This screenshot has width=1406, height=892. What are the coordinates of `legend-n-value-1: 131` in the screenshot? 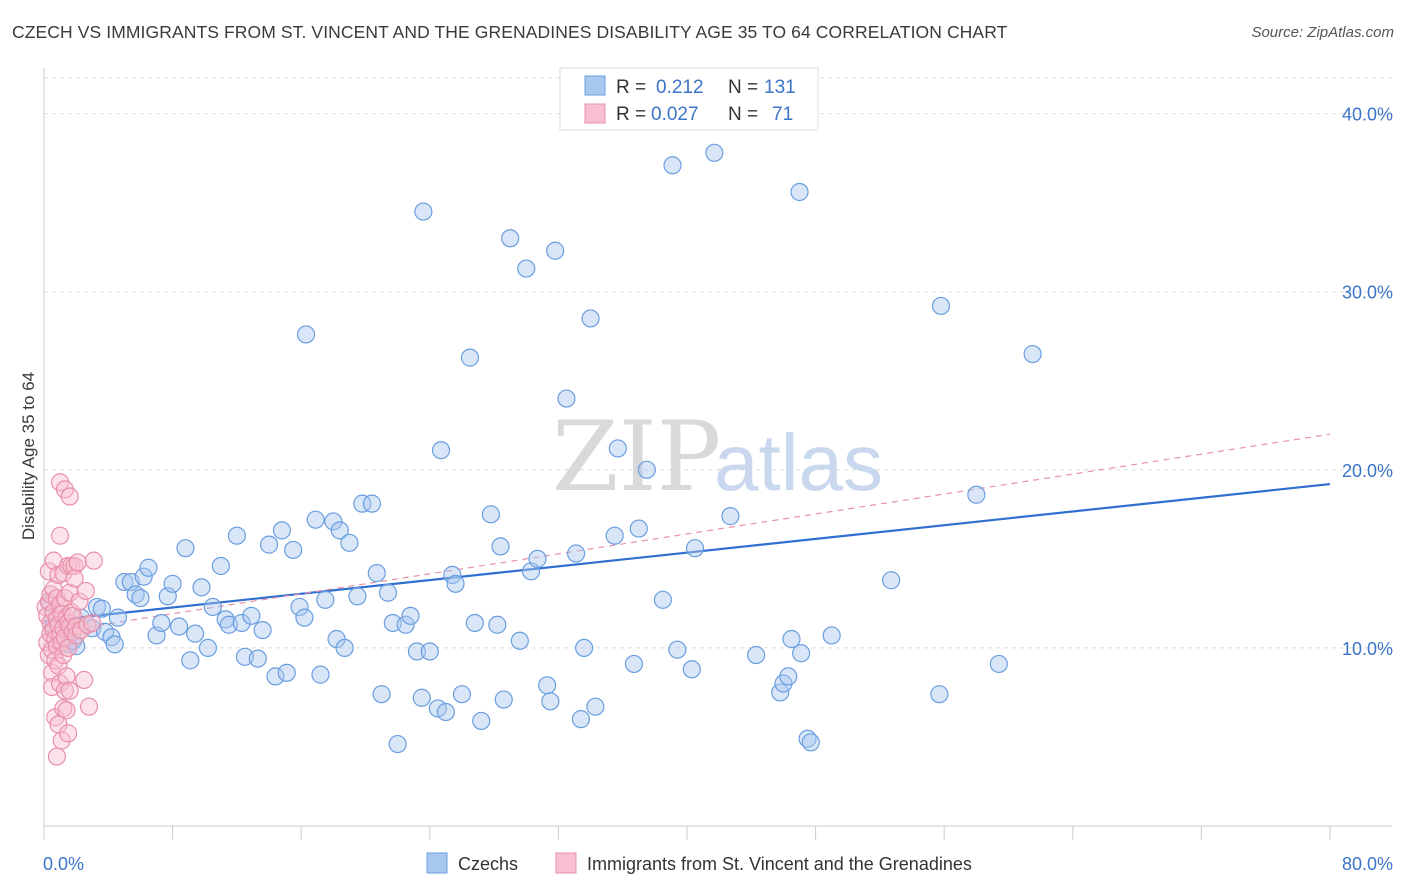 It's located at (780, 87).